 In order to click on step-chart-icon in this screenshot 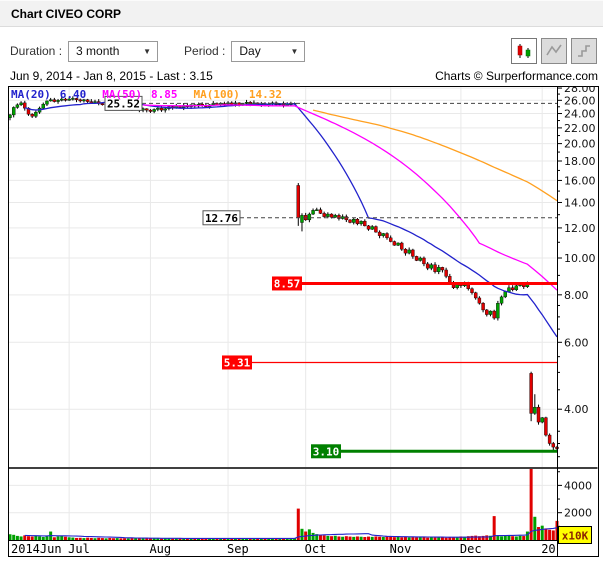, I will do `click(584, 51)`.